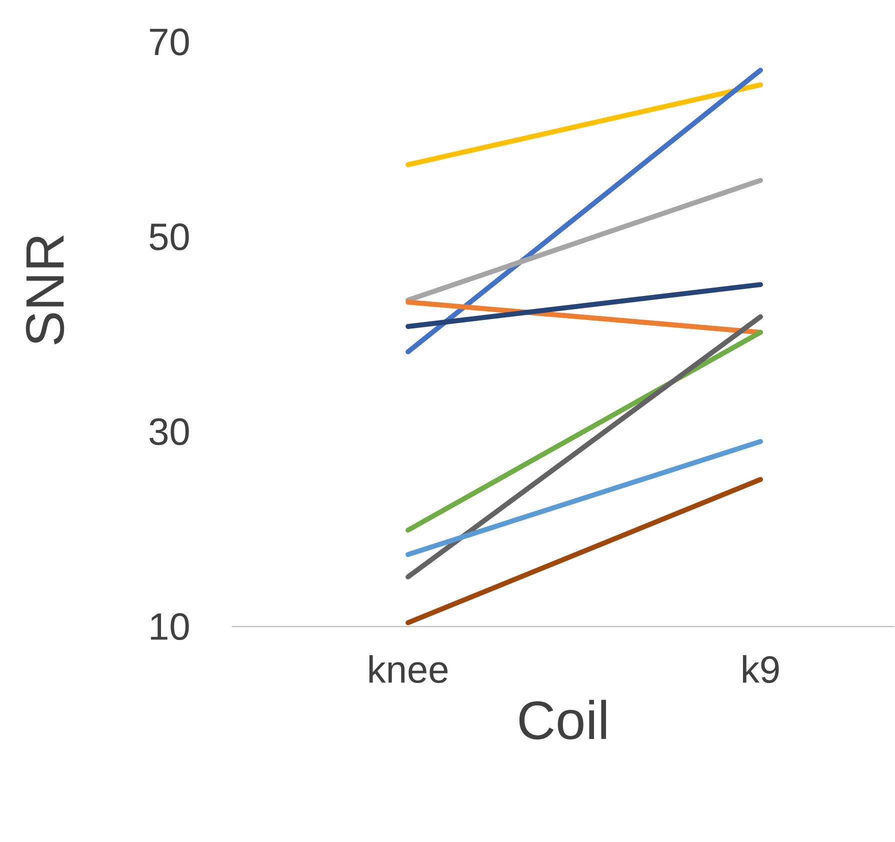 This screenshot has width=895, height=842. Describe the element at coordinates (562, 720) in the screenshot. I see `x-axis-title: Coil` at that location.